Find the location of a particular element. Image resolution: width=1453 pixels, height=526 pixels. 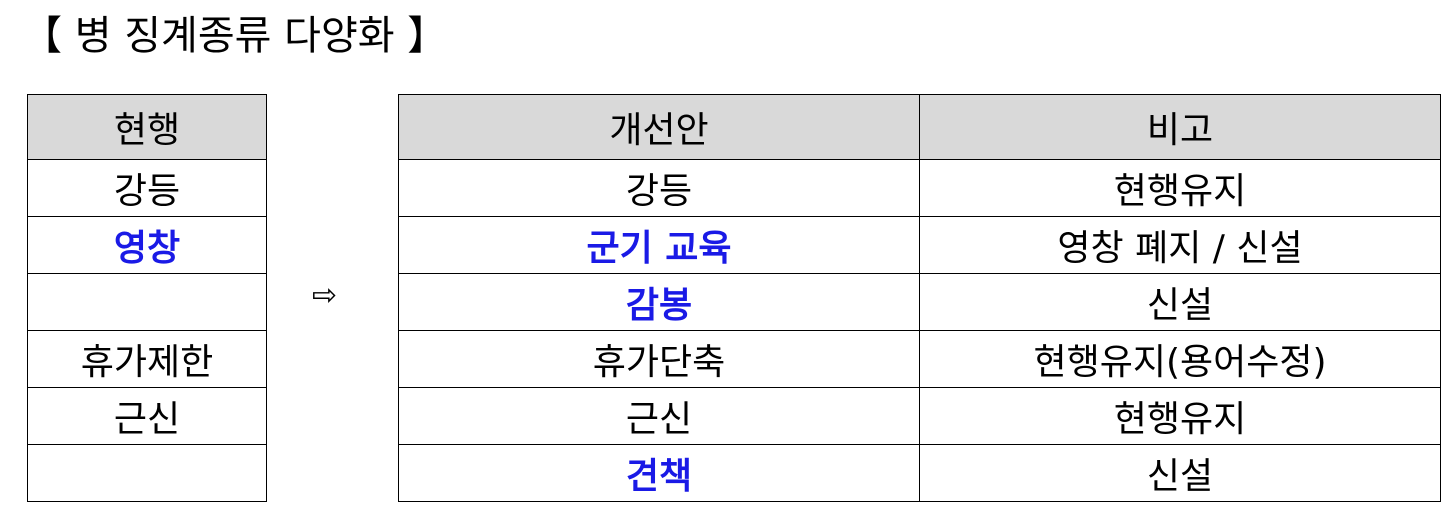

current-cell: 강등 is located at coordinates (147, 188).